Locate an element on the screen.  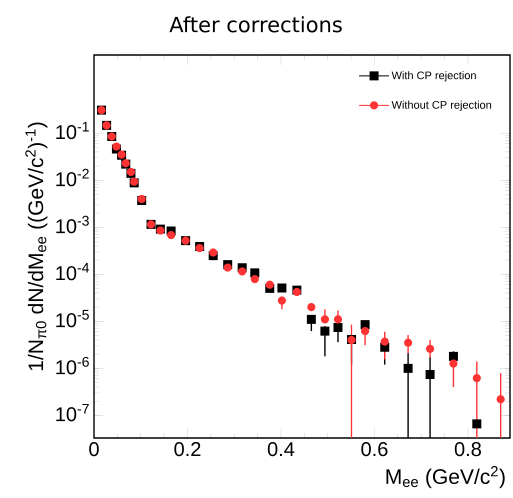
text: 1/N$_{π0}$ dN/dM$_{ee}$ ((GeV/c$^{2}$)$^{-1}$) is located at coordinates (36, 246).